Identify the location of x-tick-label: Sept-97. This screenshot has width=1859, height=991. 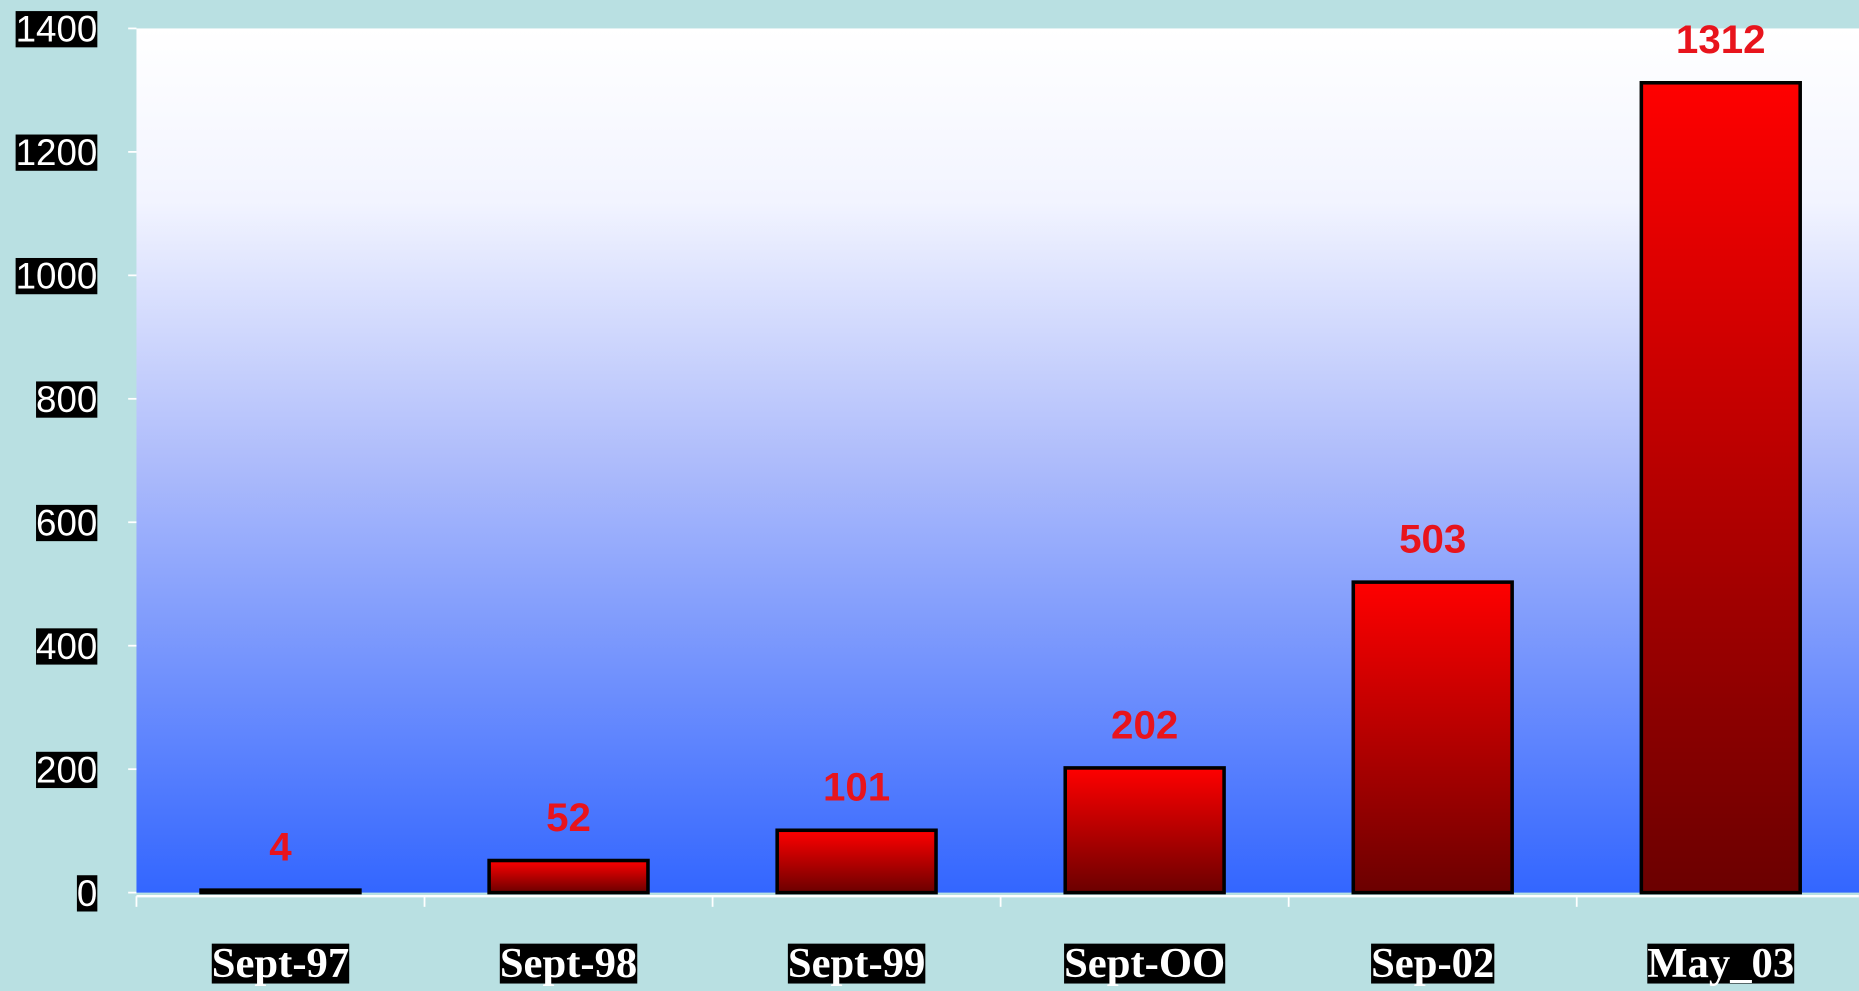
(280, 963).